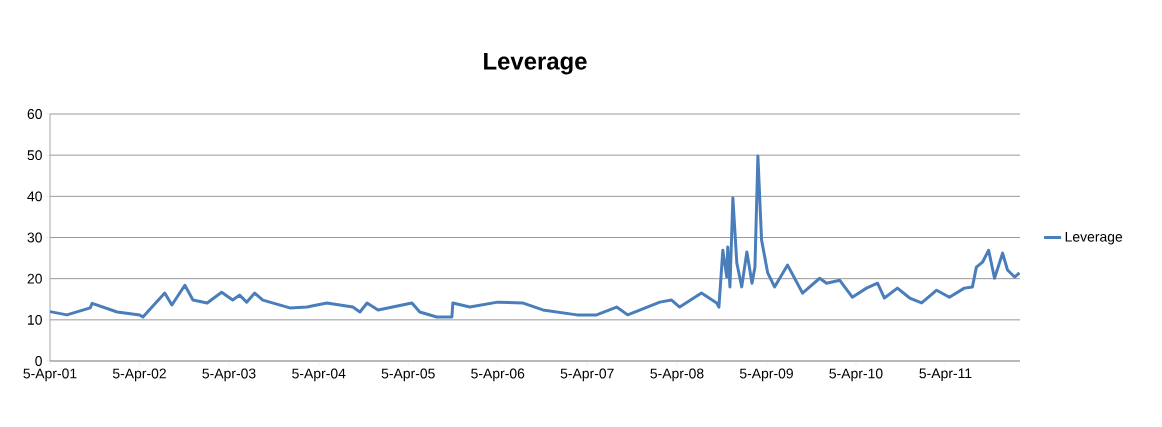 This screenshot has height=427, width=1162. Describe the element at coordinates (50, 375) in the screenshot. I see `x-tick-label: 5-Apr-01` at that location.